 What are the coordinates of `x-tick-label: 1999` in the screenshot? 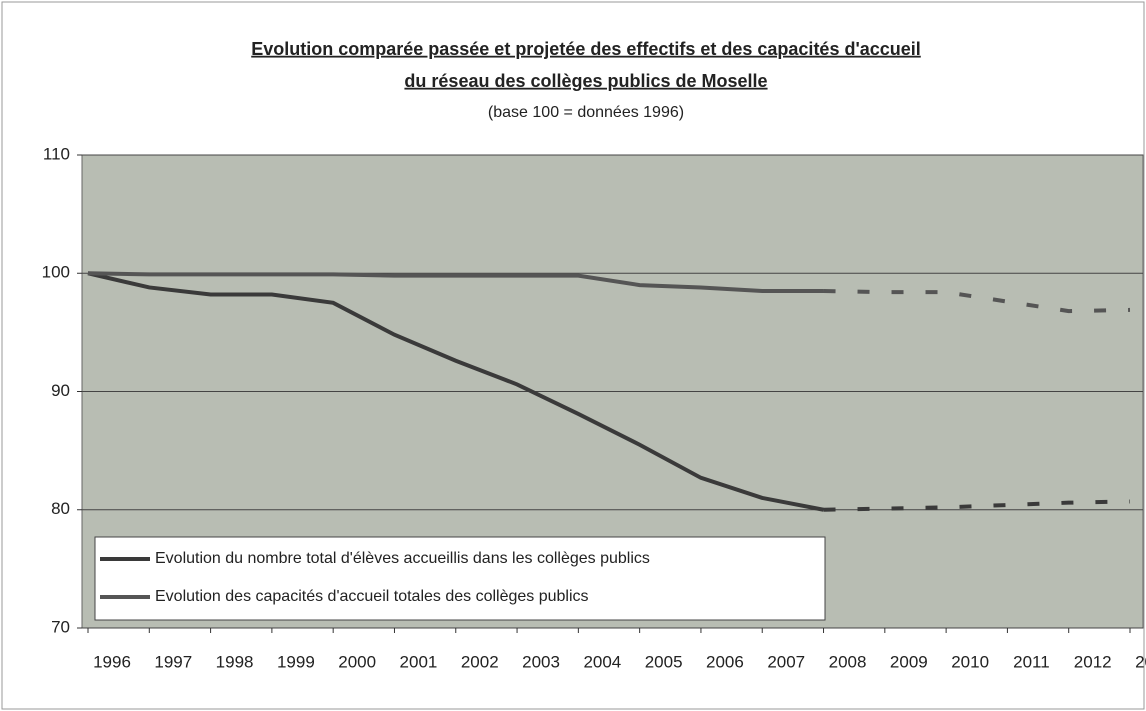 It's located at (296, 661).